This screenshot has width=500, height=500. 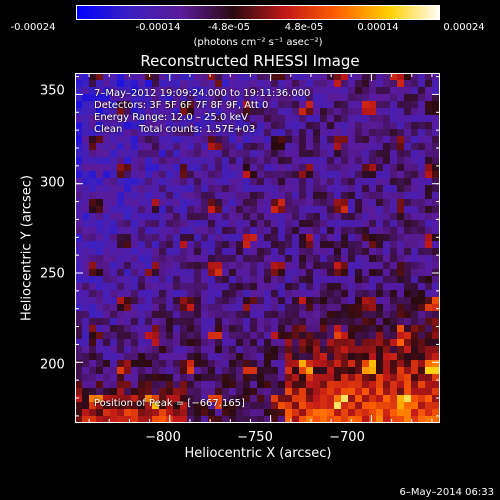 I want to click on y-tick-label: 300, so click(x=52, y=183).